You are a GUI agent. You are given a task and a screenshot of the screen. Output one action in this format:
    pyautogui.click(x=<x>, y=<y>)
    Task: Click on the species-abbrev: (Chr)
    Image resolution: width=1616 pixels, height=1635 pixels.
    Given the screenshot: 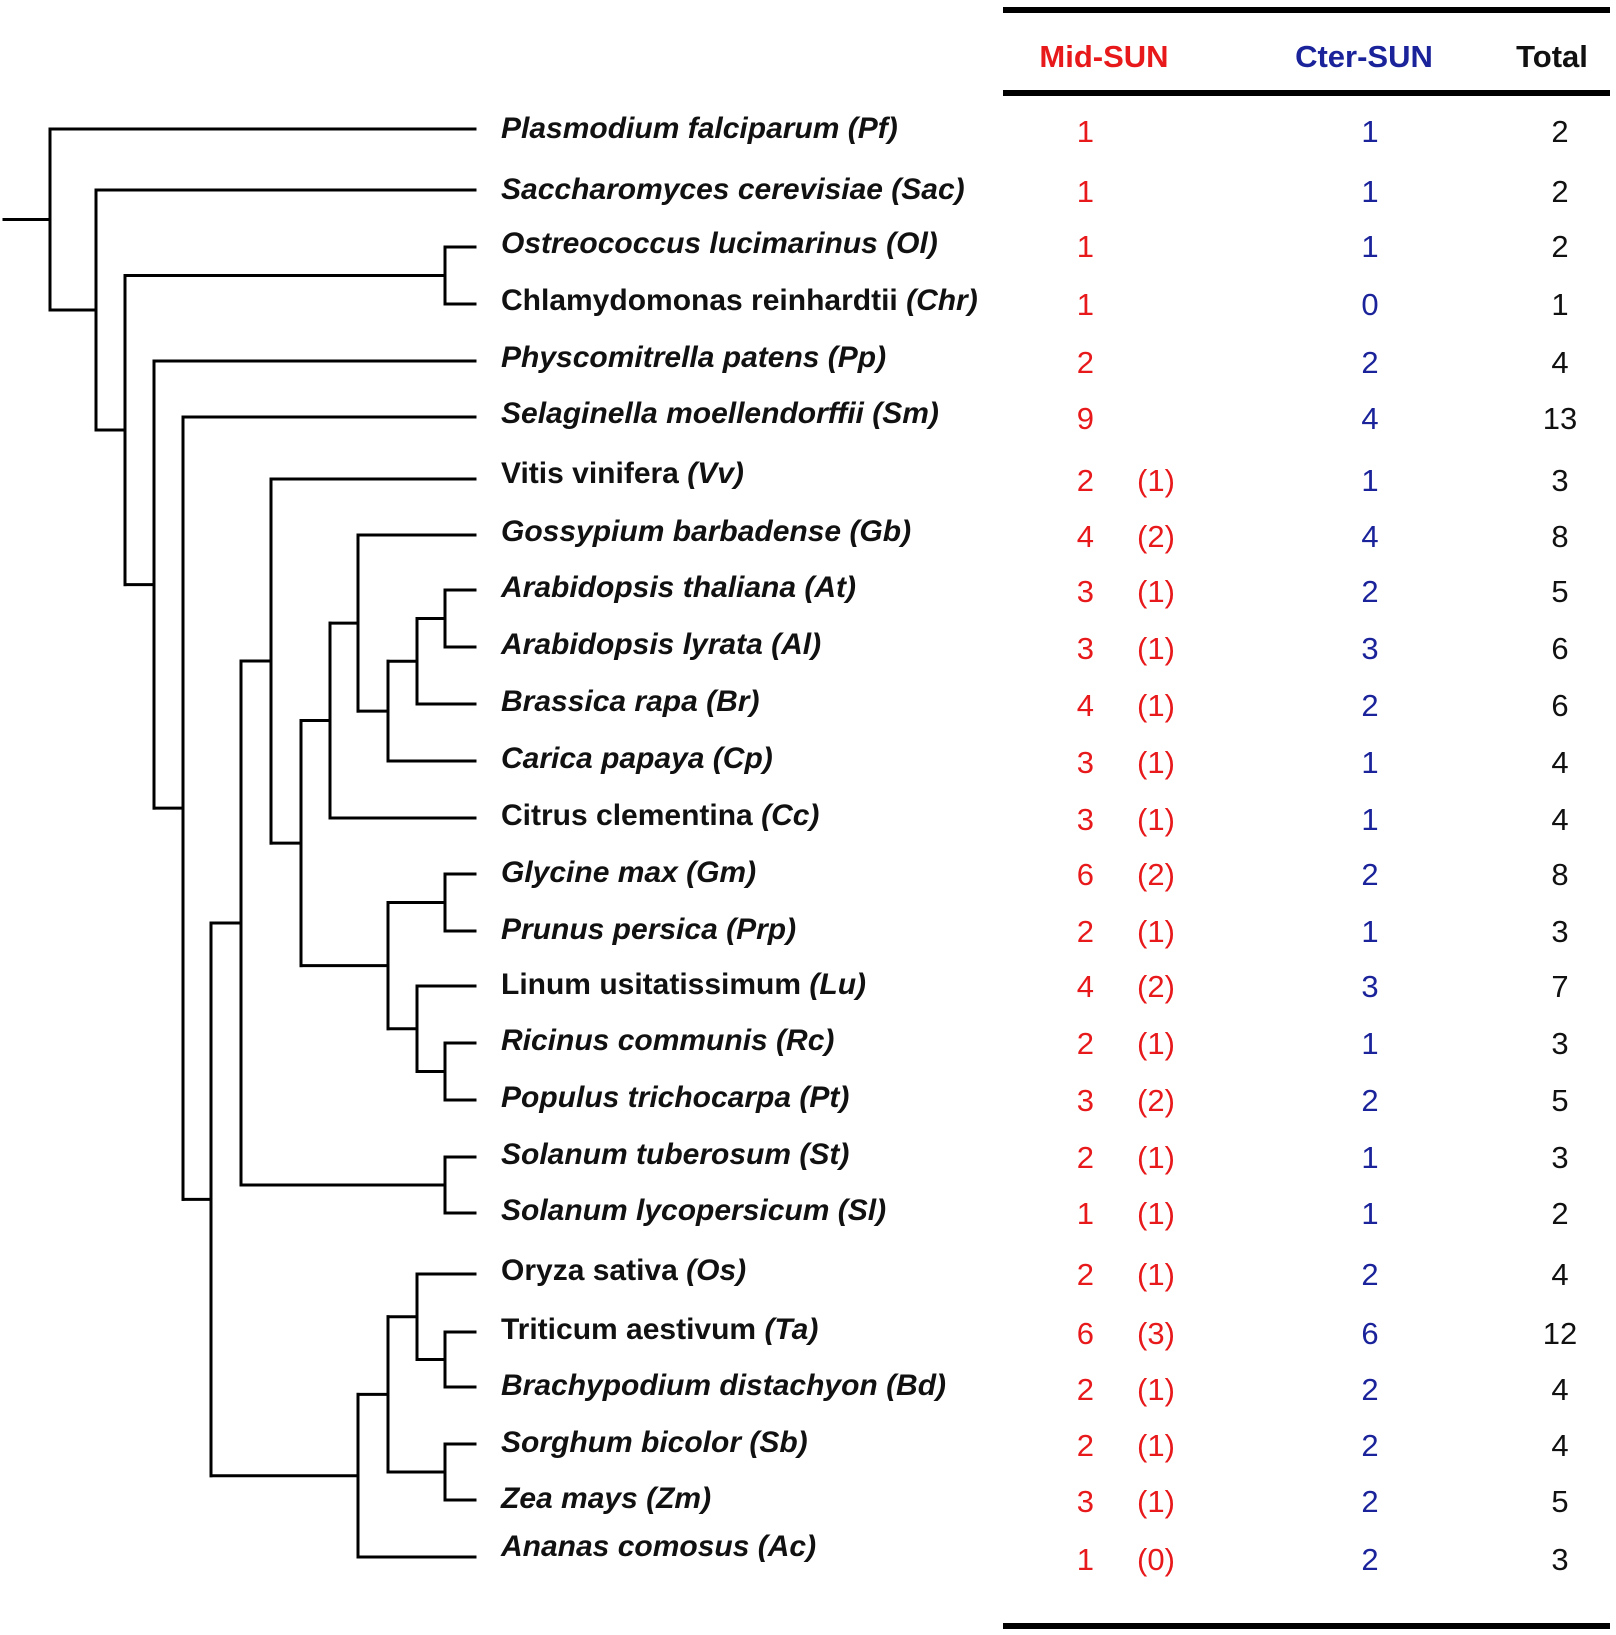 What is the action you would take?
    pyautogui.click(x=942, y=300)
    